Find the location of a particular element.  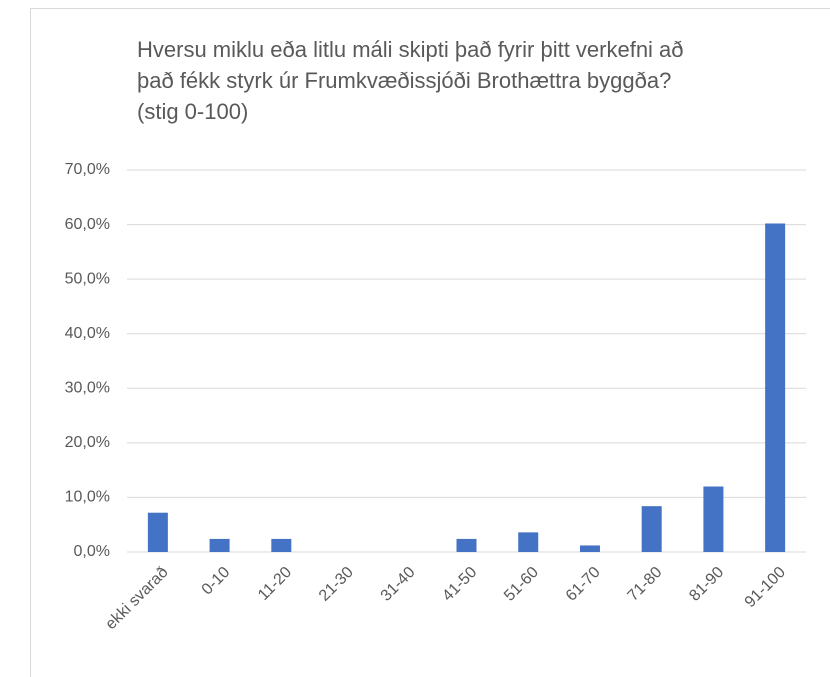

x-tick-label: 61-70 is located at coordinates (583, 584).